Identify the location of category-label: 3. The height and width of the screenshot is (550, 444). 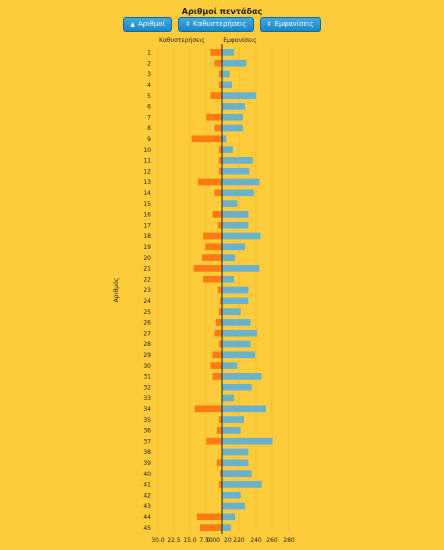
(149, 74).